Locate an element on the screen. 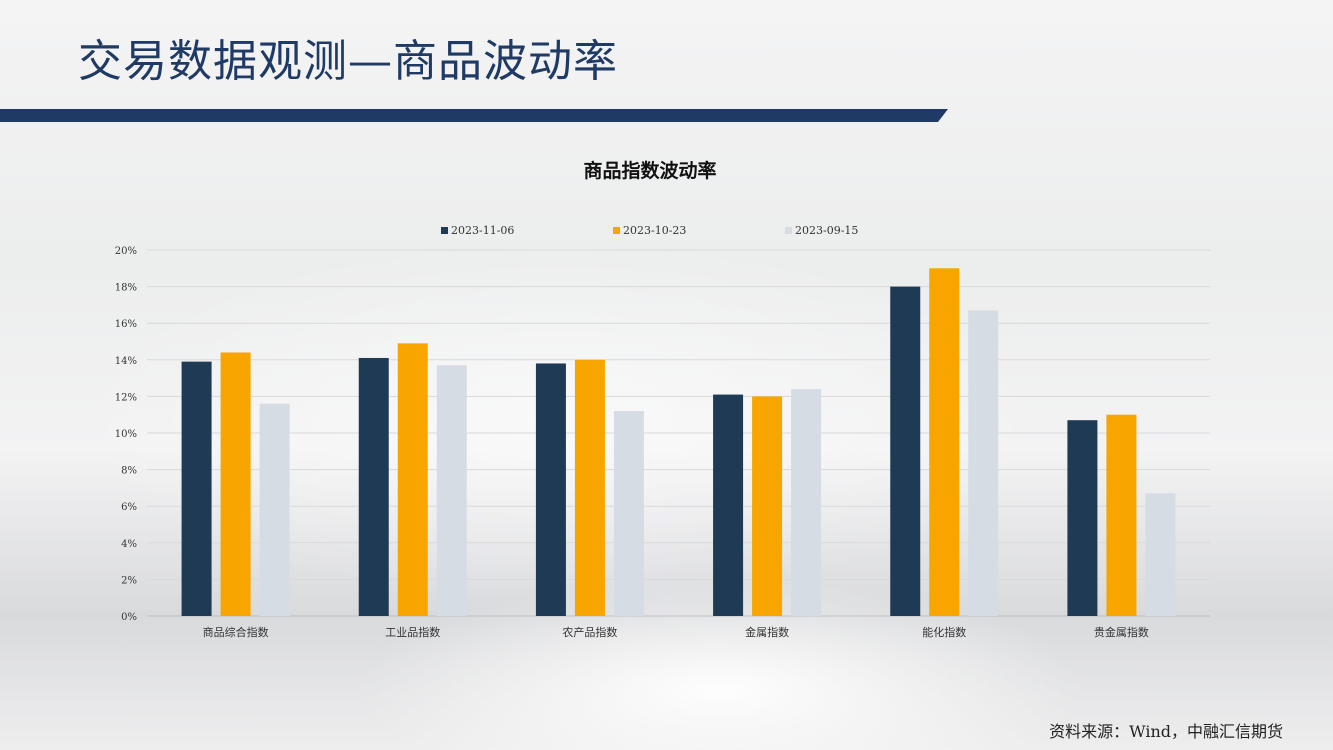 This screenshot has width=1333, height=750. x-tick-label: 能化指数 is located at coordinates (944, 632).